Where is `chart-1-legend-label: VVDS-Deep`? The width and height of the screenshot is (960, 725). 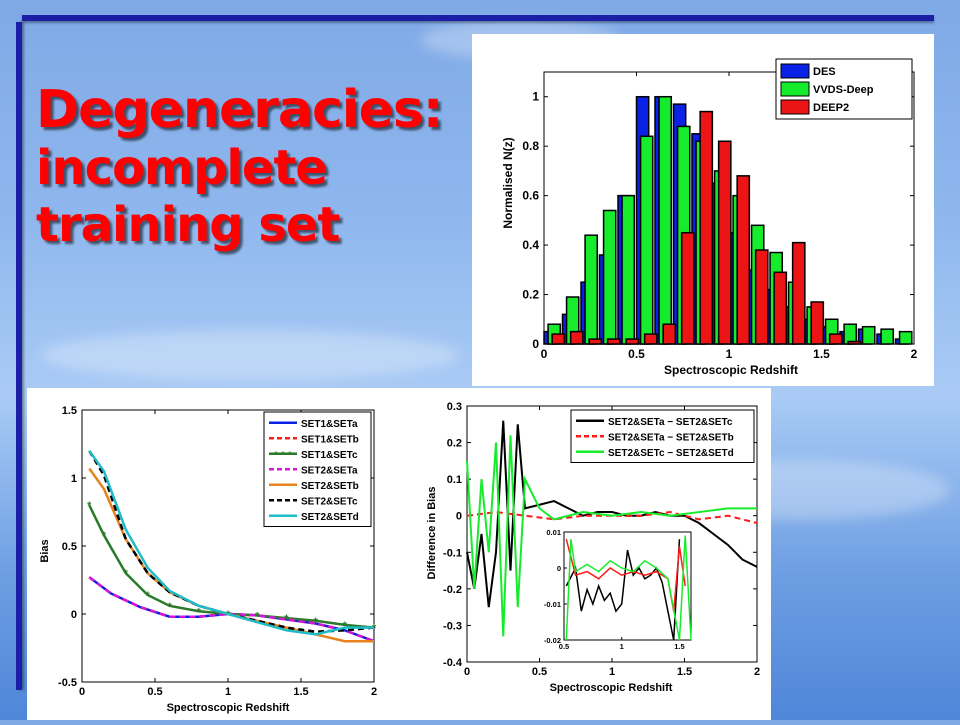 chart-1-legend-label: VVDS-Deep is located at coordinates (843, 90).